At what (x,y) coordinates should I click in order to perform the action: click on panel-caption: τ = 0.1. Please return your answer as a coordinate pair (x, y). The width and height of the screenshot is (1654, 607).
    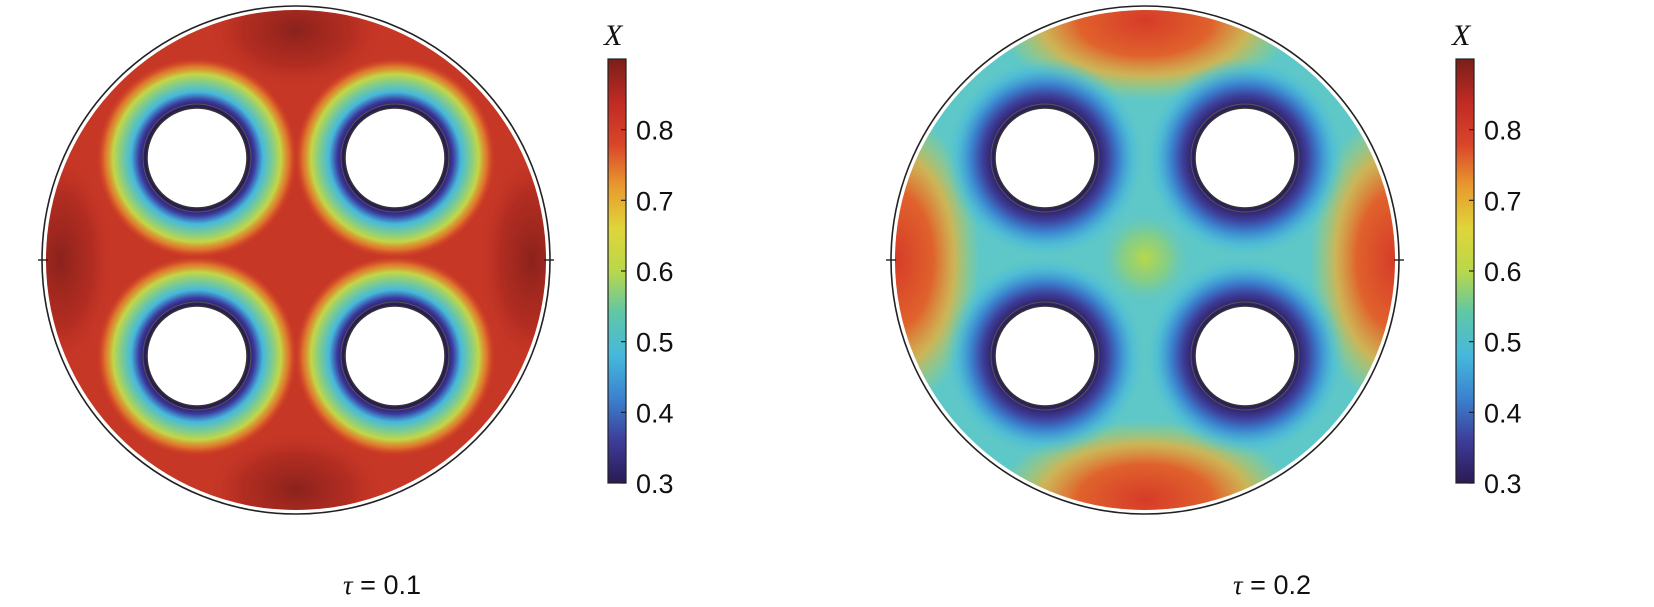
    Looking at the image, I should click on (382, 585).